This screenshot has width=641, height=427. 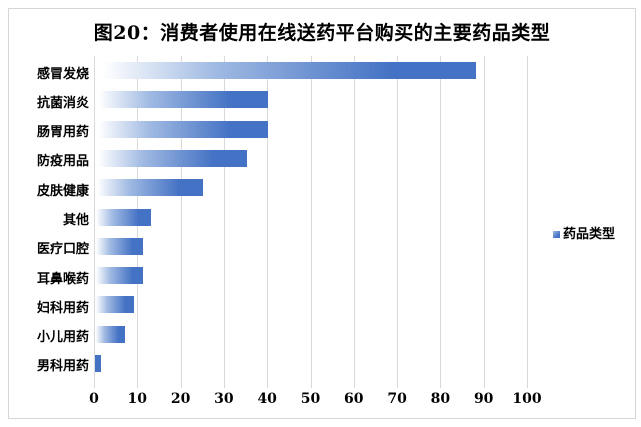 What do you see at coordinates (62, 367) in the screenshot?
I see `category-label: 男科用药` at bounding box center [62, 367].